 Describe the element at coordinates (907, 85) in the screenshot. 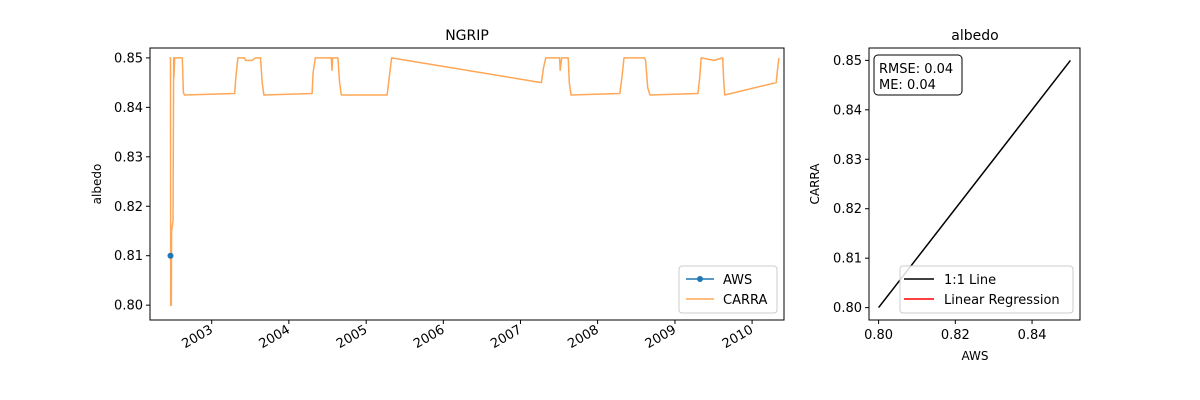

I see `stats-me: ME: 0.04` at that location.